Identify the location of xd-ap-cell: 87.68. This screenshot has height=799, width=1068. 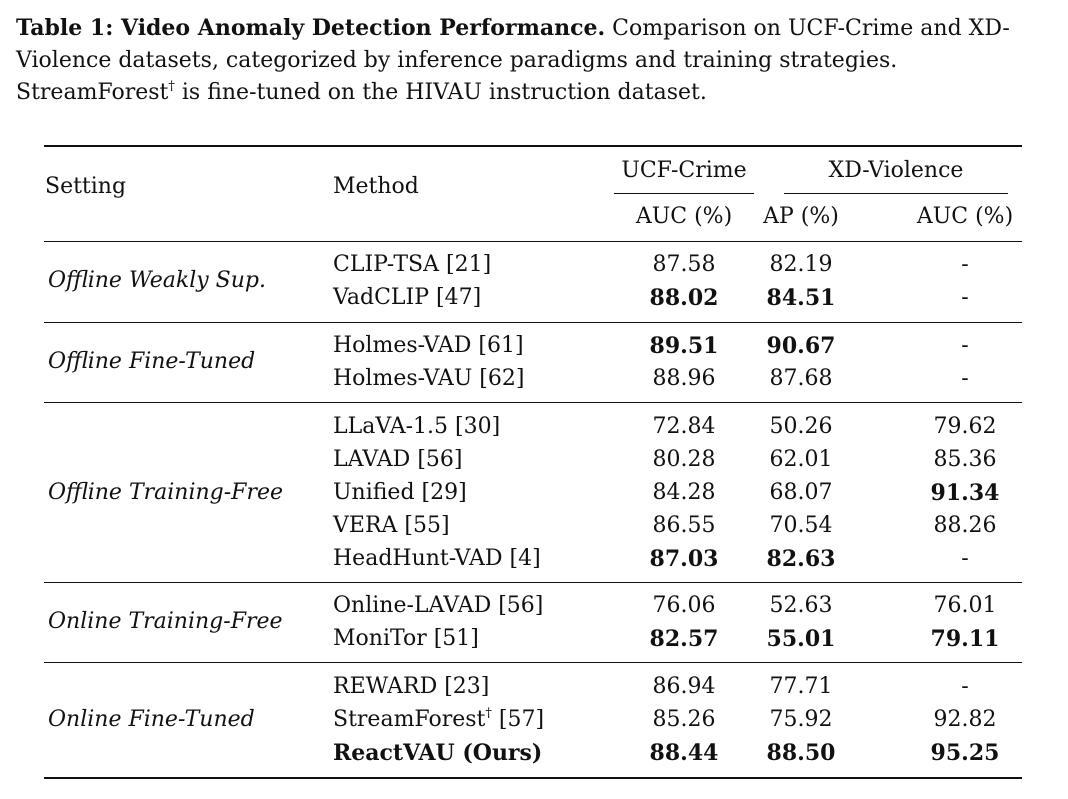
(801, 378).